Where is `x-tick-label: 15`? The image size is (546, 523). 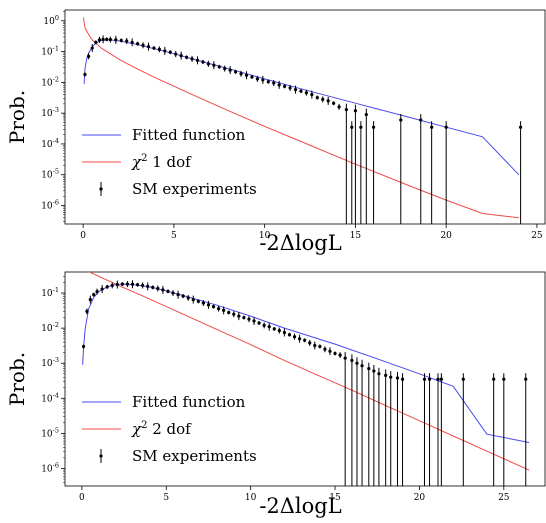
x-tick-label: 15 is located at coordinates (356, 236).